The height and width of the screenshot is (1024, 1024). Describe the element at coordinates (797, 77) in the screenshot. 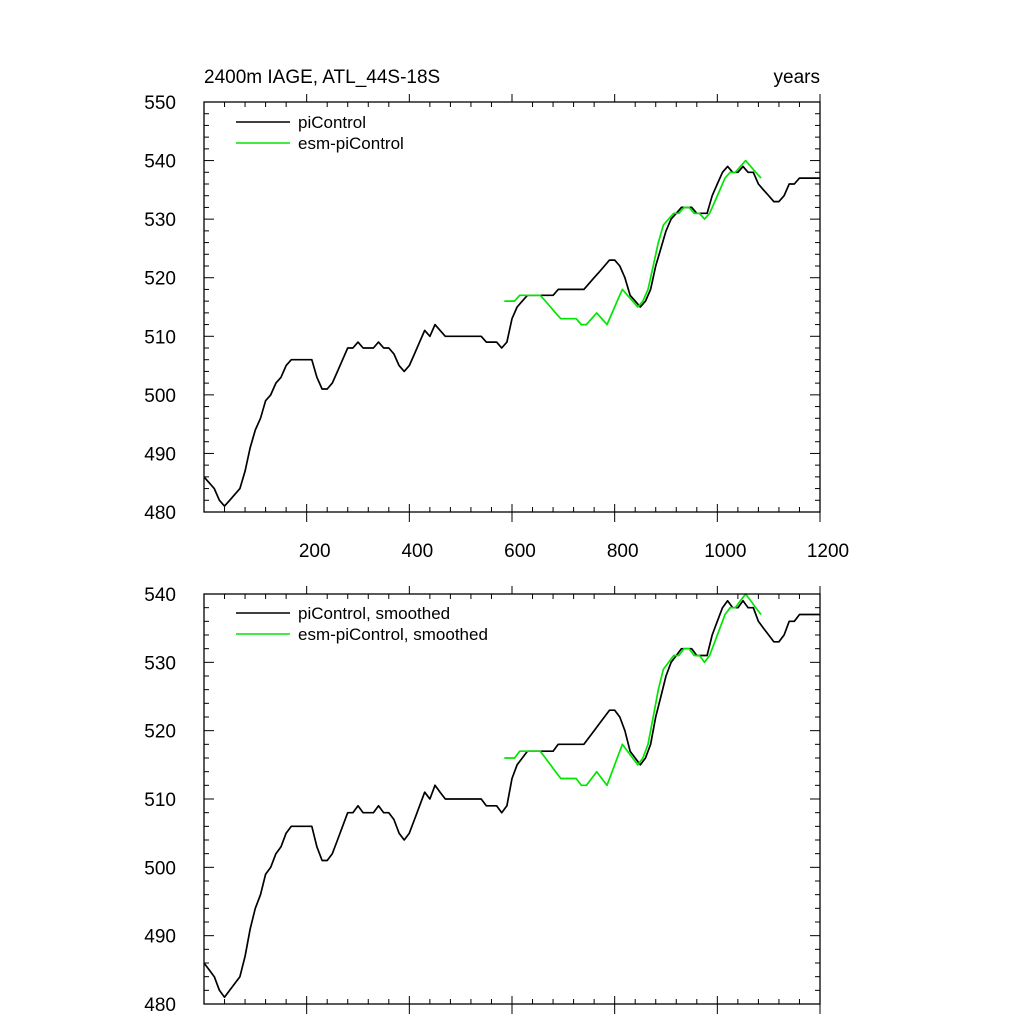

I see `years-label: years` at that location.